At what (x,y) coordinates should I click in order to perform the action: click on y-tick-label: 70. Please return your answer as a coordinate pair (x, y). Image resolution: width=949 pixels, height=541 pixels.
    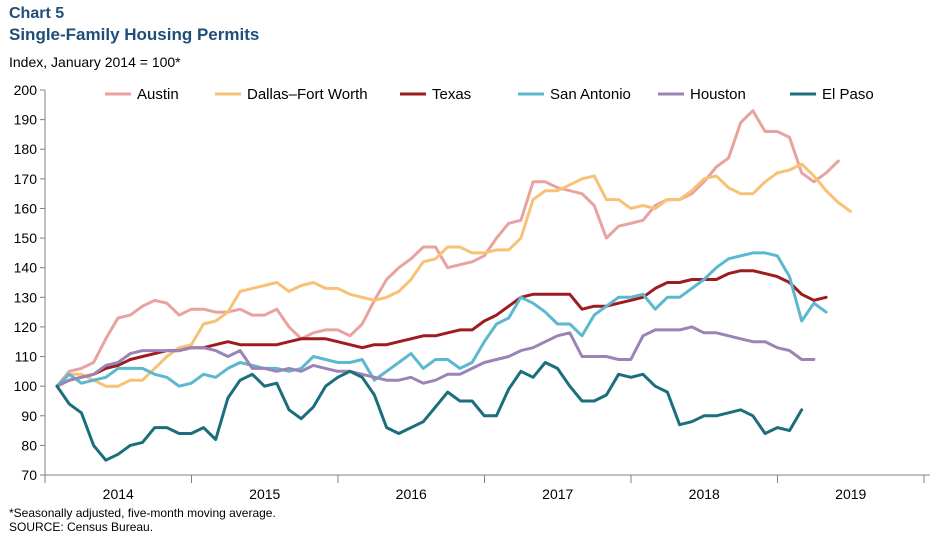
    Looking at the image, I should click on (29, 475).